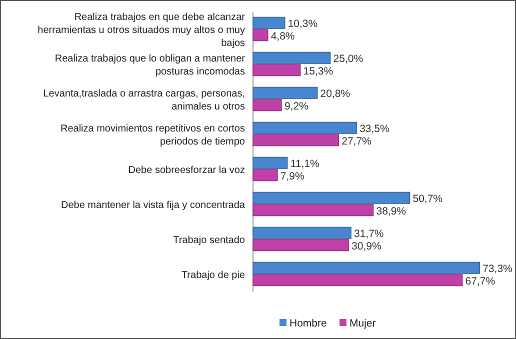 The height and width of the screenshot is (339, 516). I want to click on data-label: 10,3%, so click(303, 24).